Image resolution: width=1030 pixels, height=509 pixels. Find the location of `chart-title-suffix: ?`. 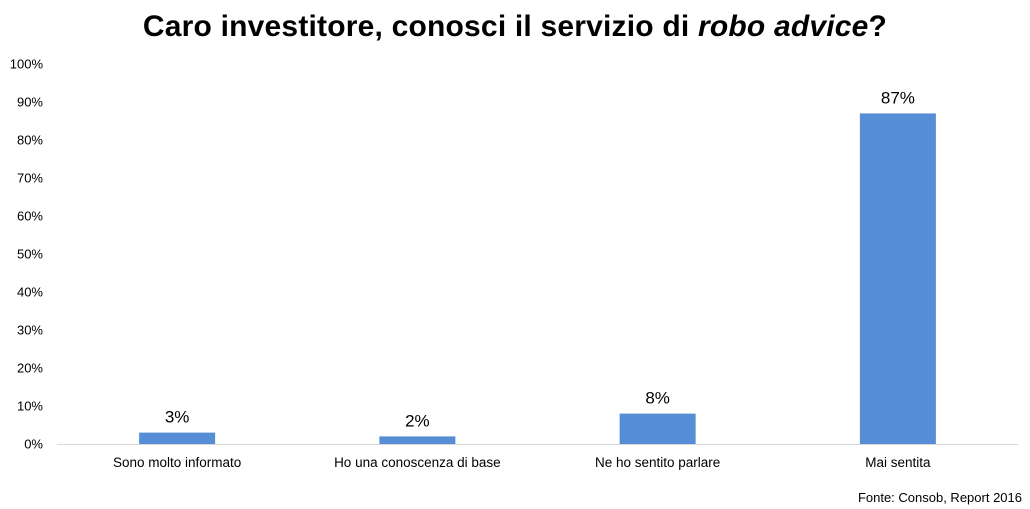

chart-title-suffix: ? is located at coordinates (878, 26).